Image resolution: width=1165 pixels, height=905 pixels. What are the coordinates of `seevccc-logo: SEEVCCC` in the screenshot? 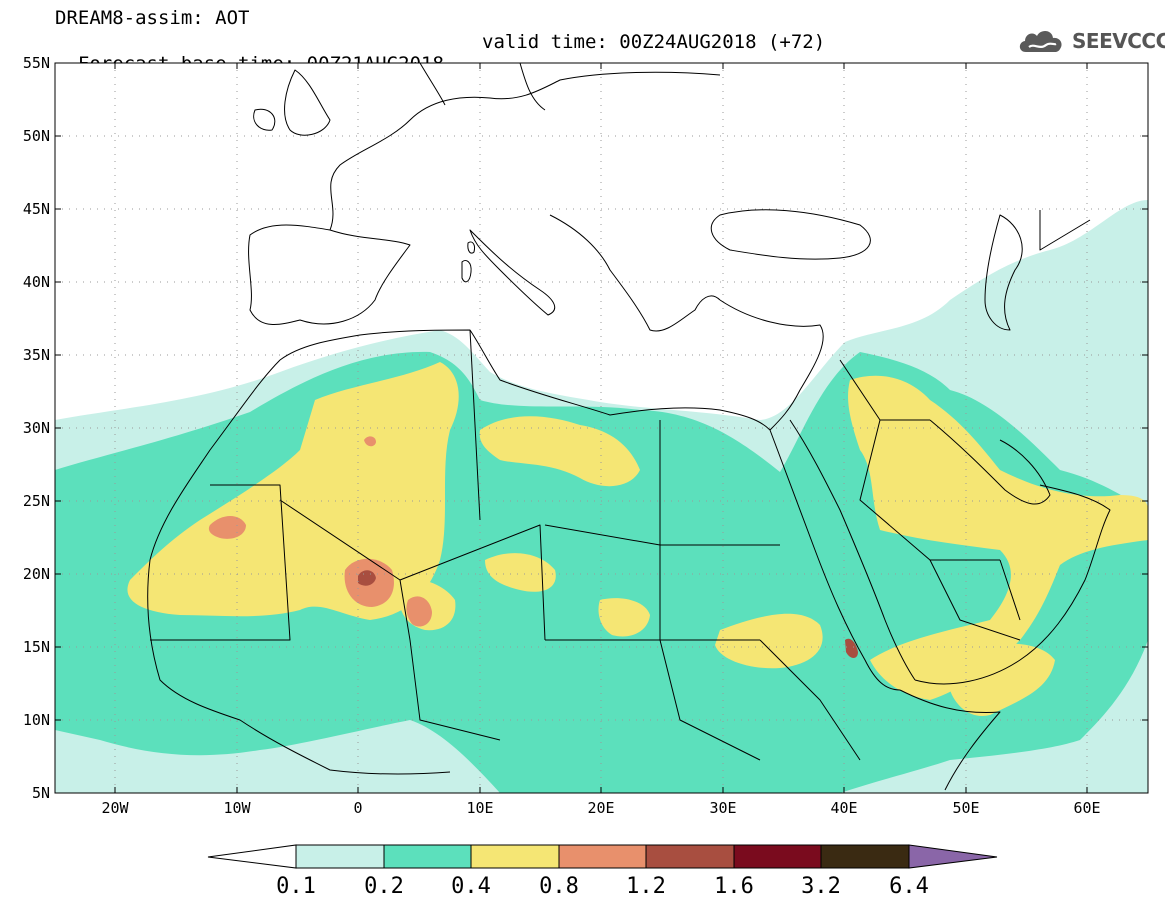 It's located at (1090, 41).